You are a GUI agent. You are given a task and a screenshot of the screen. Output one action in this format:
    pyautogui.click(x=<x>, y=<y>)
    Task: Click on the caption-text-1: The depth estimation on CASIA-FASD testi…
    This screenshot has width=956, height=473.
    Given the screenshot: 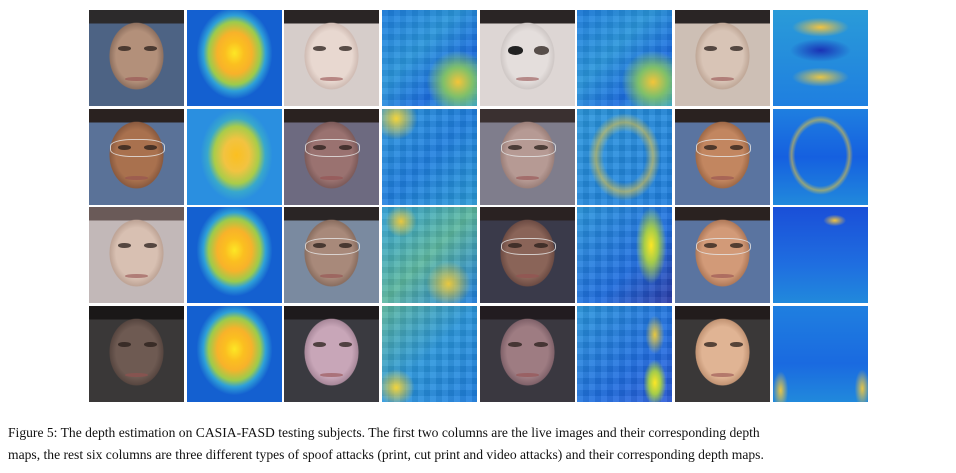 What is the action you would take?
    pyautogui.click(x=410, y=432)
    